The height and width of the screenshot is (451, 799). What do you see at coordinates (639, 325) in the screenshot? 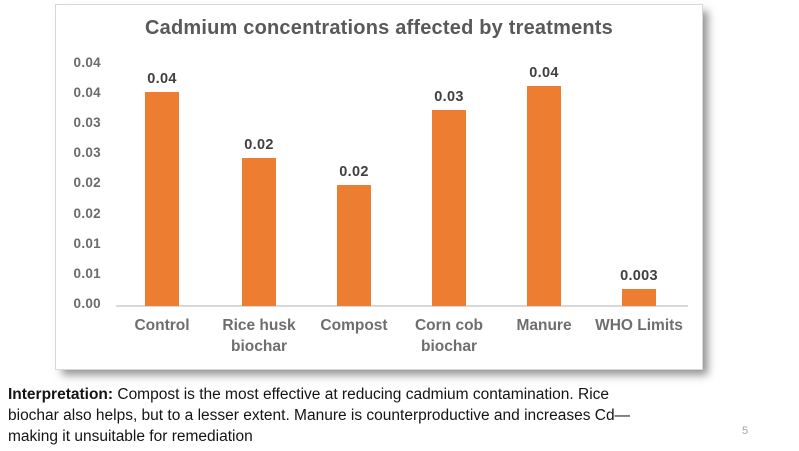
I see `x-axis-category-label: WHO Limits` at bounding box center [639, 325].